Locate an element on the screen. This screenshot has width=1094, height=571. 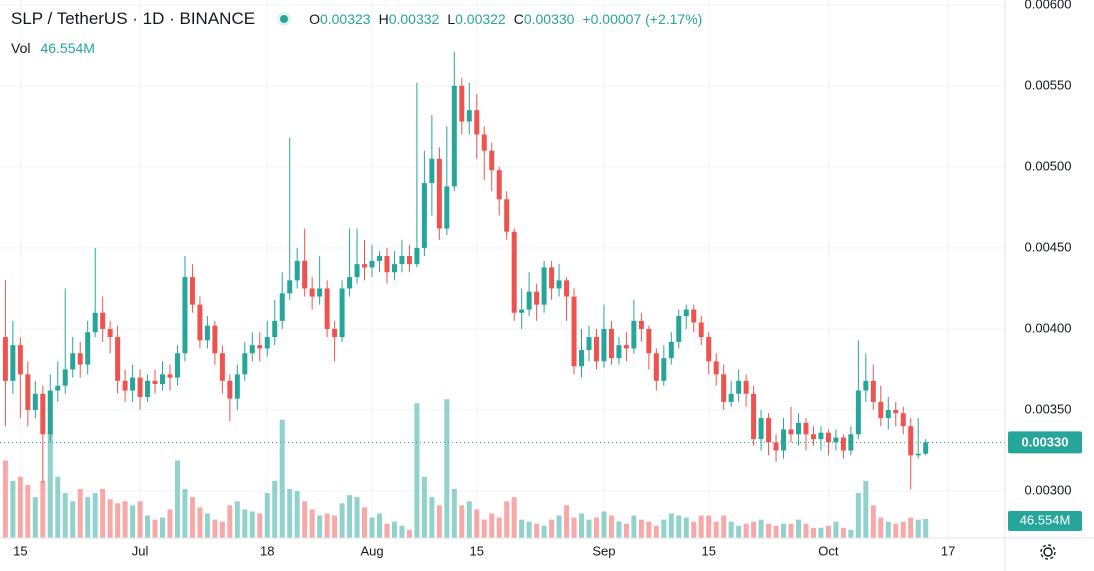
ohlc-item: C0.00330 is located at coordinates (544, 19).